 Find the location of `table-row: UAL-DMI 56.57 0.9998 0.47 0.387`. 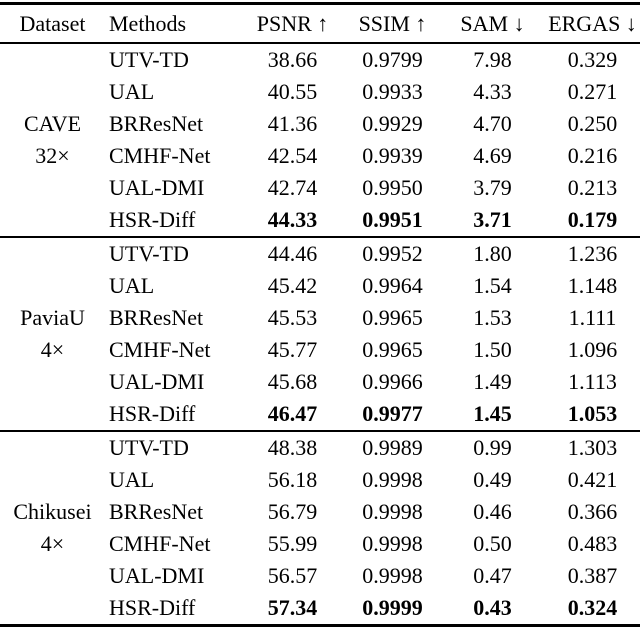

table-row: UAL-DMI 56.57 0.9998 0.47 0.387 is located at coordinates (320, 576).